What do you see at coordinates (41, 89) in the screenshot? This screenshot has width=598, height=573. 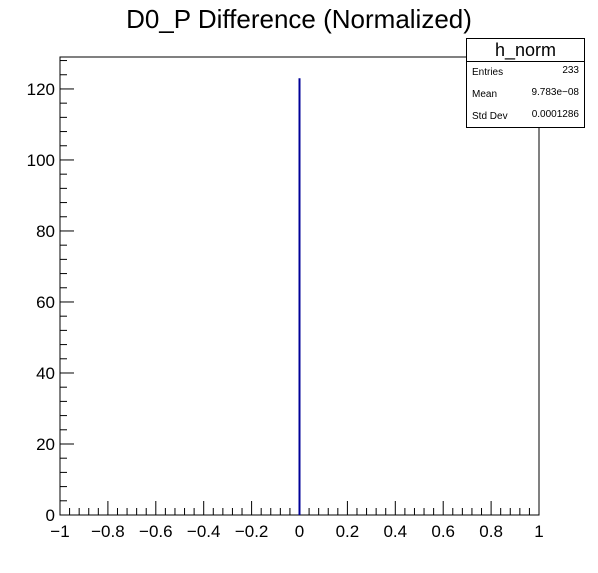 I see `y-tick-label: 120` at bounding box center [41, 89].